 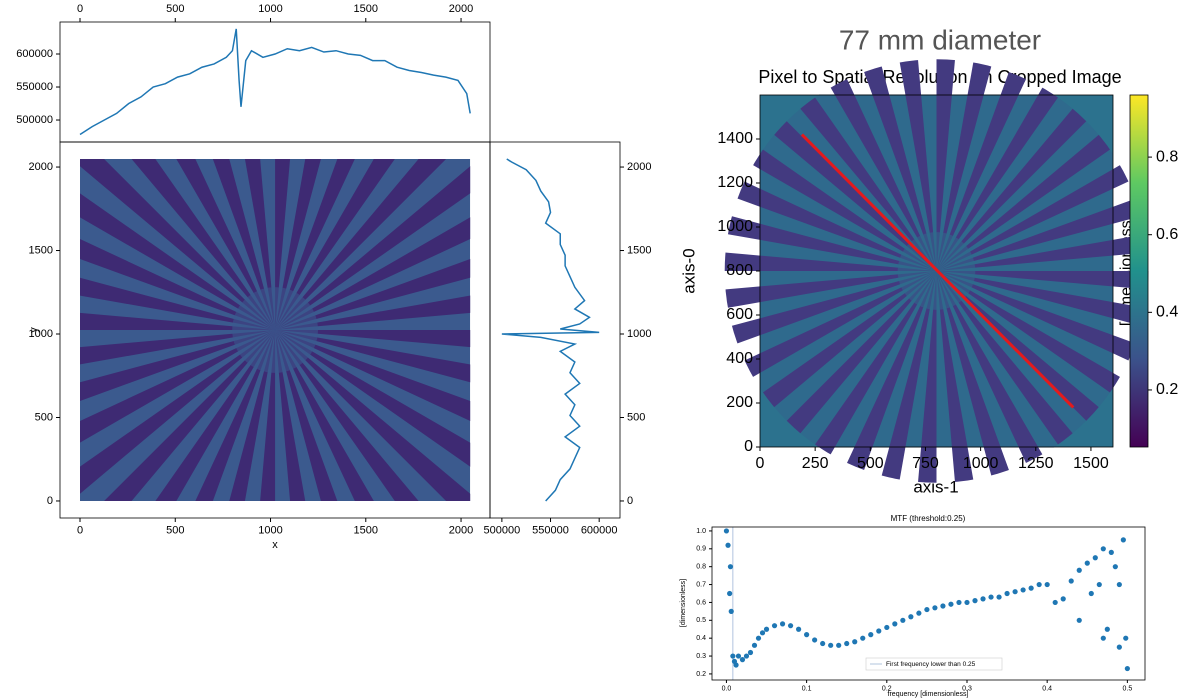 What do you see at coordinates (701, 674) in the screenshot?
I see `y-tick-label: 0.2` at bounding box center [701, 674].